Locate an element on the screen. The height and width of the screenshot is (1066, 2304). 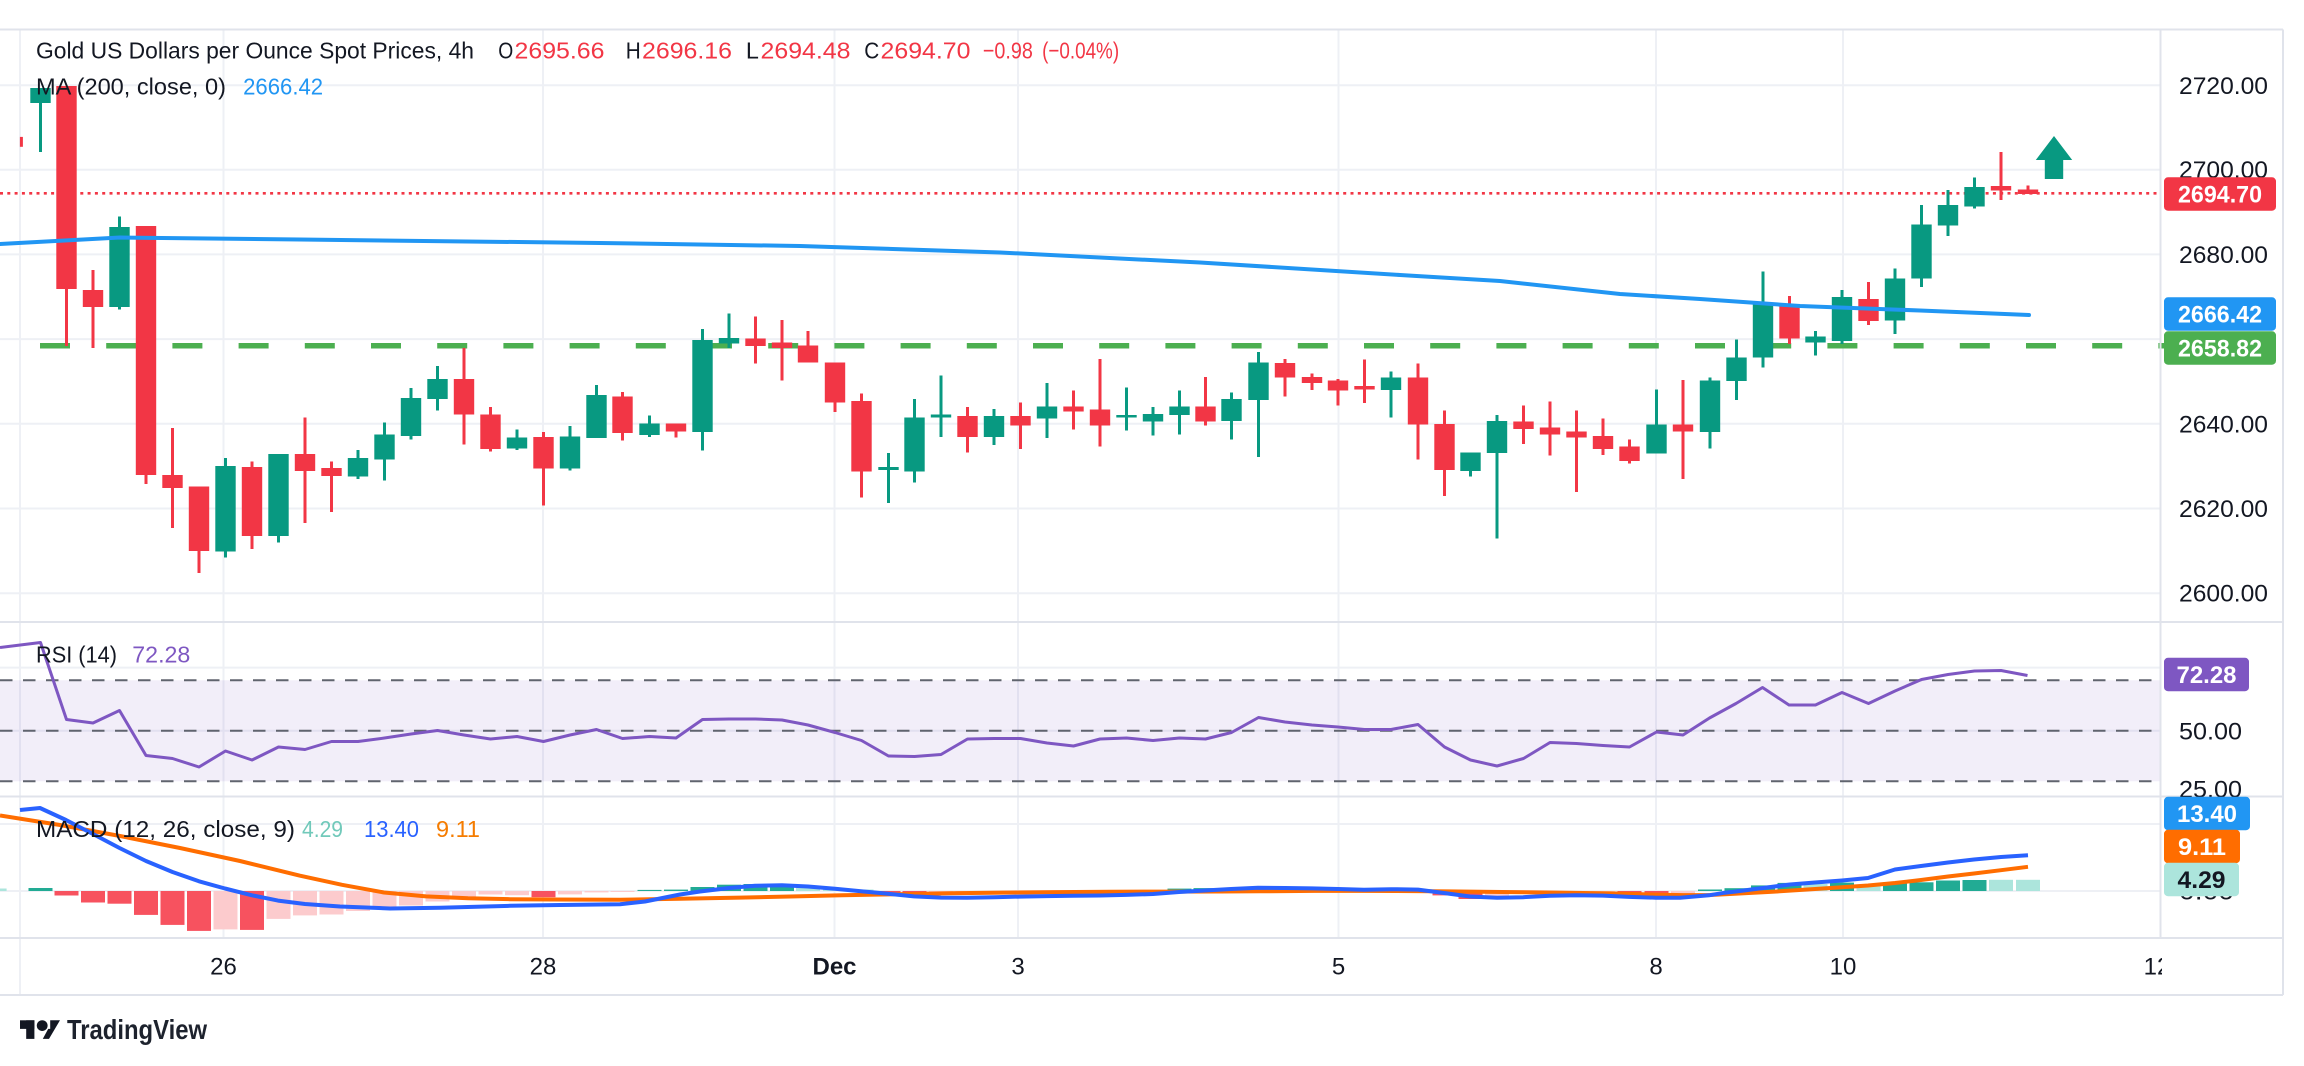
svg-text: (−0.04%) is located at coordinates (1080, 51).